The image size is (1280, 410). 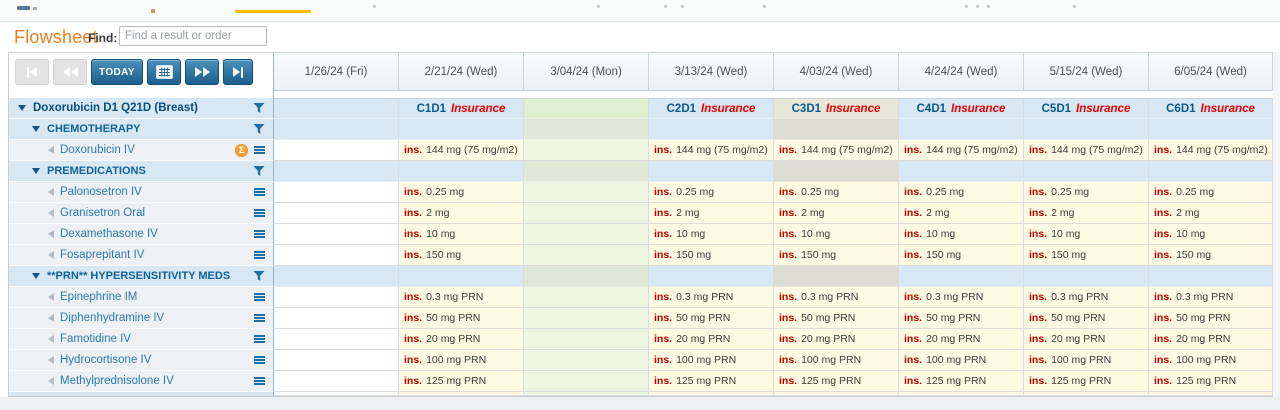 What do you see at coordinates (586, 72) in the screenshot?
I see `date-column-header: 3/04/24 (Mon)` at bounding box center [586, 72].